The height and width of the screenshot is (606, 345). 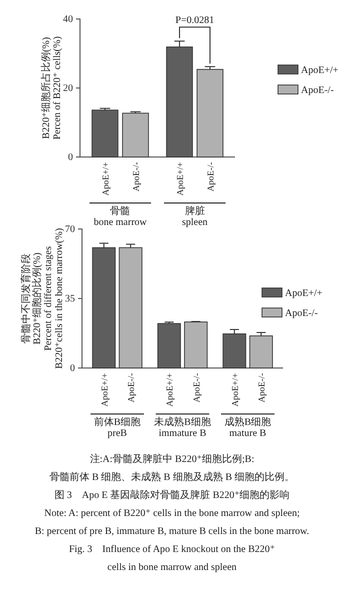 What do you see at coordinates (70, 230) in the screenshot?
I see `y-tick-label: 70` at bounding box center [70, 230].